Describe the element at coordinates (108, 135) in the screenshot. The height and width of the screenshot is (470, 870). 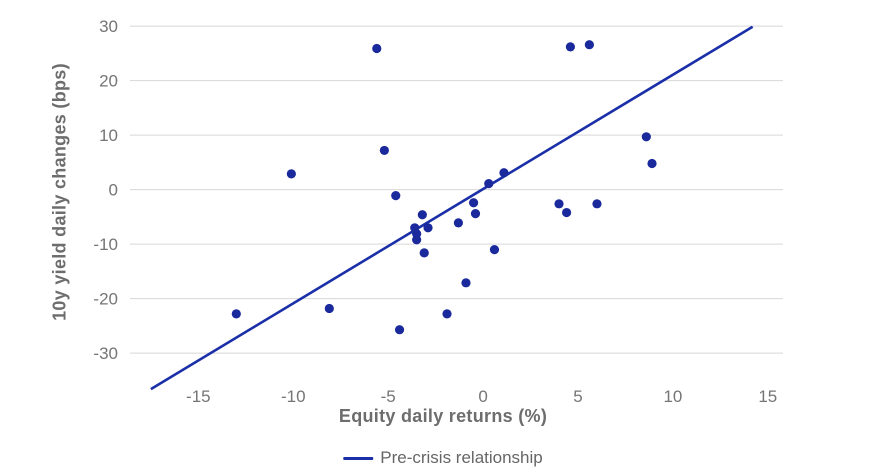
I see `y-tick-label: 10` at that location.